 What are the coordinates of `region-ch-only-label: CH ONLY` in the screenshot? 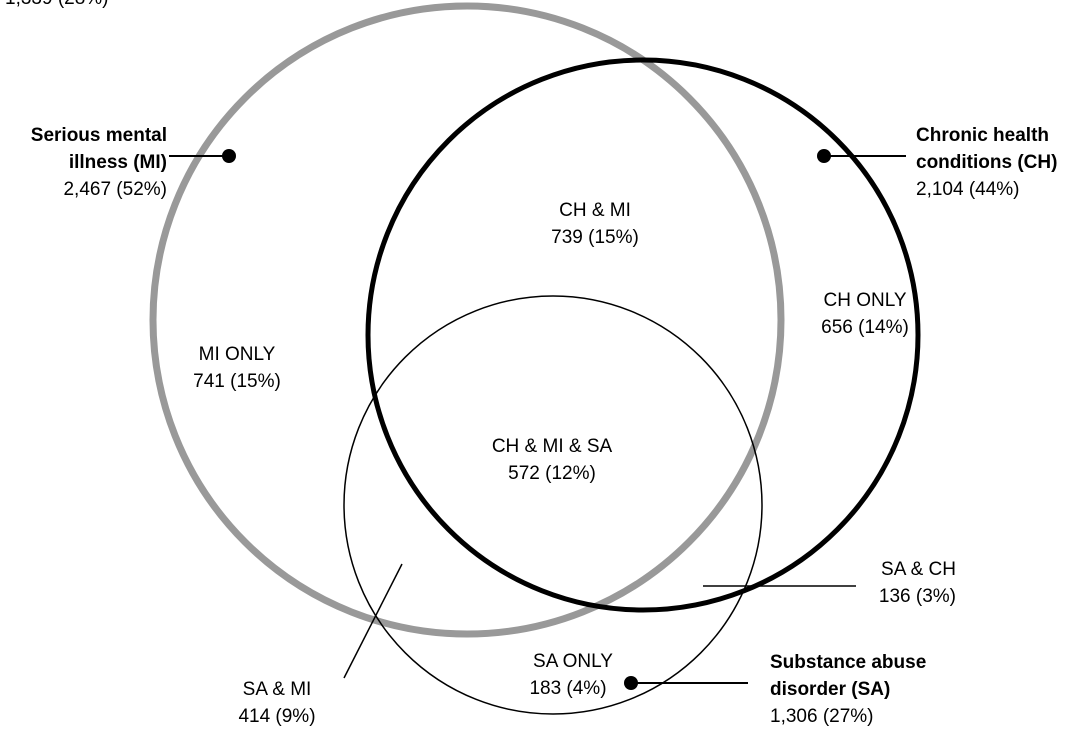 It's located at (864, 300).